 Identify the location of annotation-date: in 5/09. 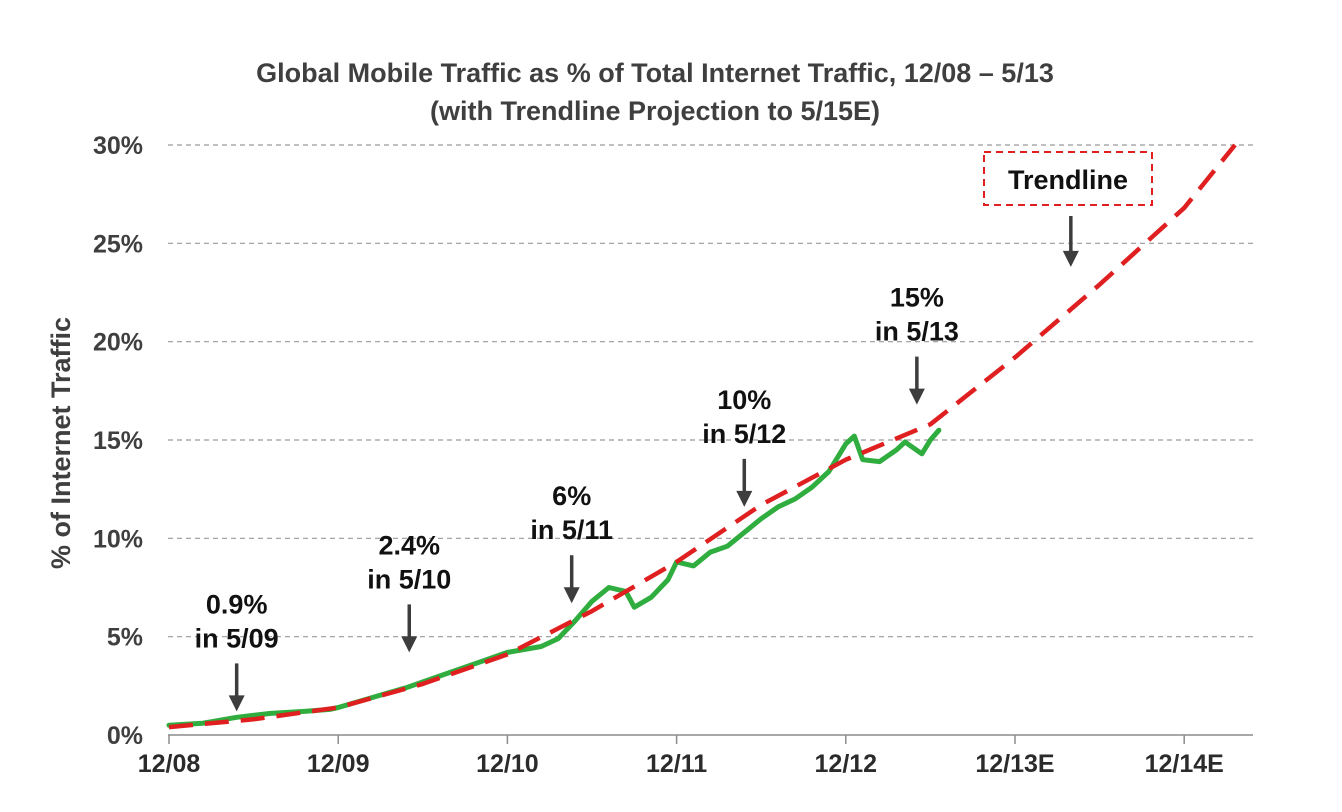
(237, 638).